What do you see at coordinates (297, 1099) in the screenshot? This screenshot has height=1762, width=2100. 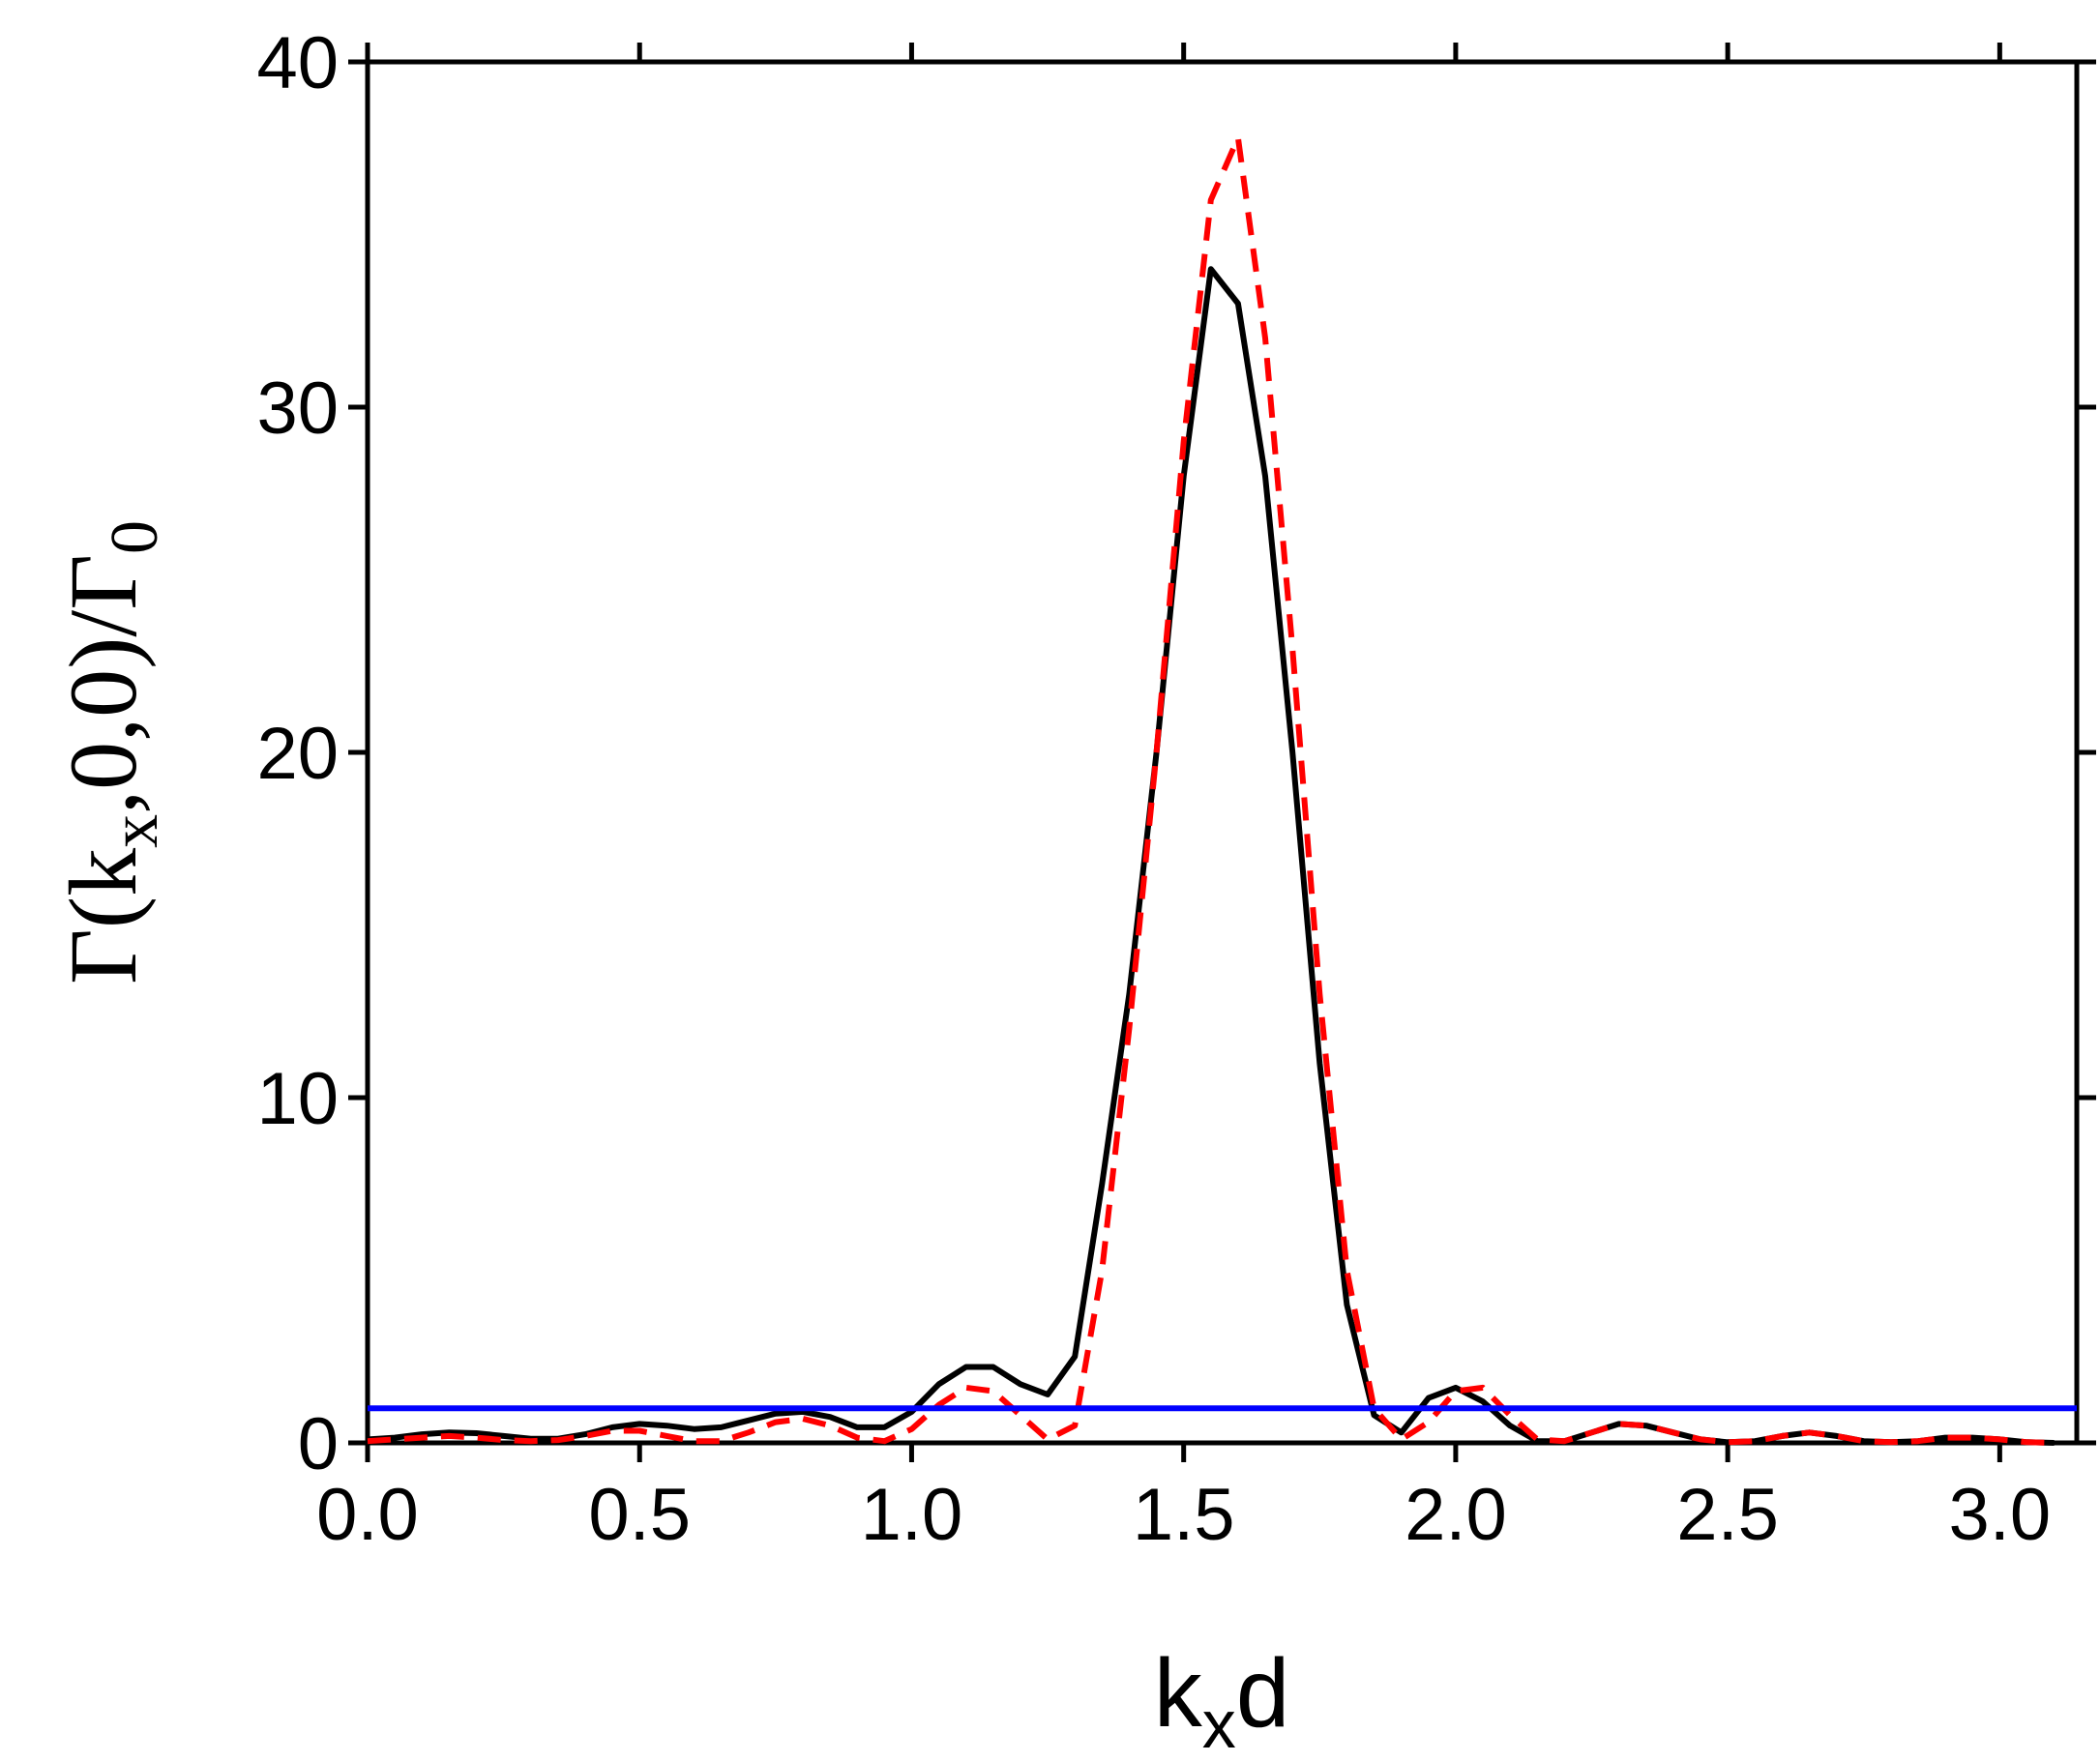 I see `y-tick-label: 10` at bounding box center [297, 1099].